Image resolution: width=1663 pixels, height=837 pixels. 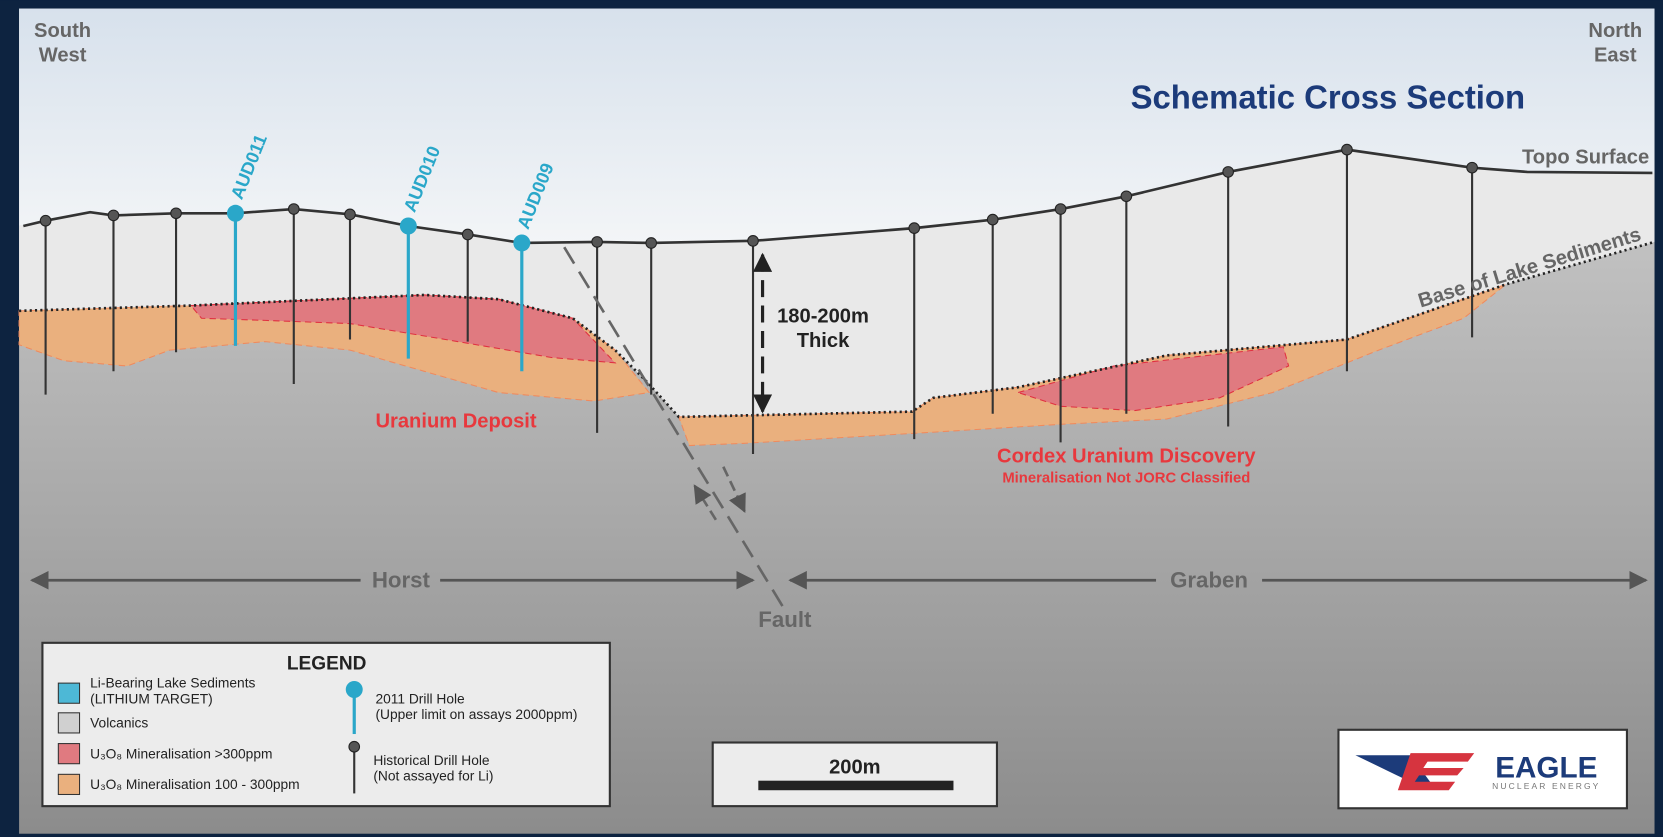 I want to click on legend-text: Li-Bearing Lake Sediments, so click(x=172, y=682).